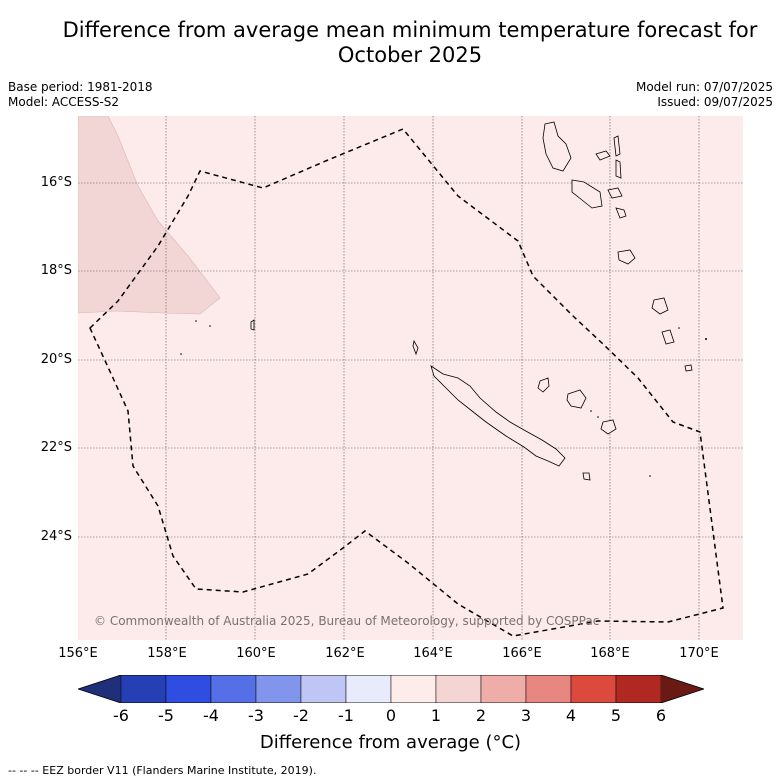 Image resolution: width=781 pixels, height=781 pixels. I want to click on isle-of-pines, so click(586, 476).